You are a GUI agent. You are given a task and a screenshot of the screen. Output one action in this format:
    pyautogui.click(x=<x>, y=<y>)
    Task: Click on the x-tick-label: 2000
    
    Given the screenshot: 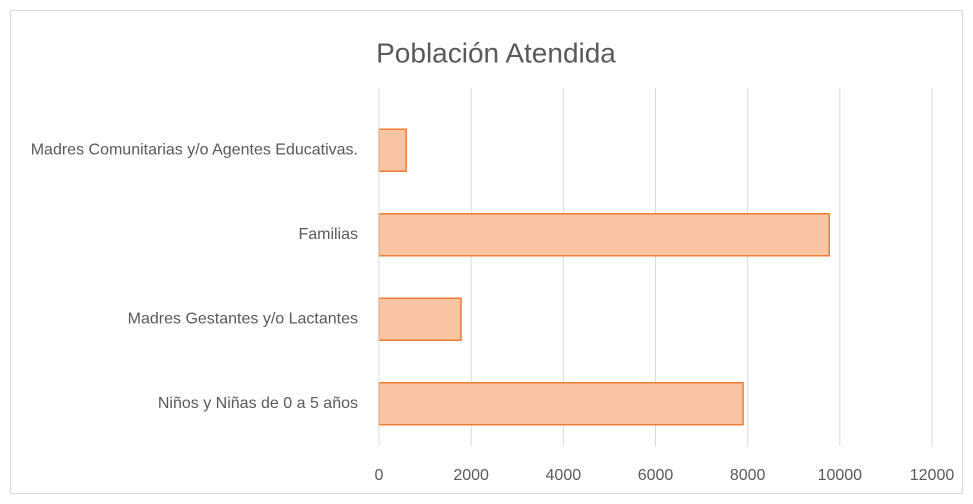 What is the action you would take?
    pyautogui.click(x=471, y=475)
    